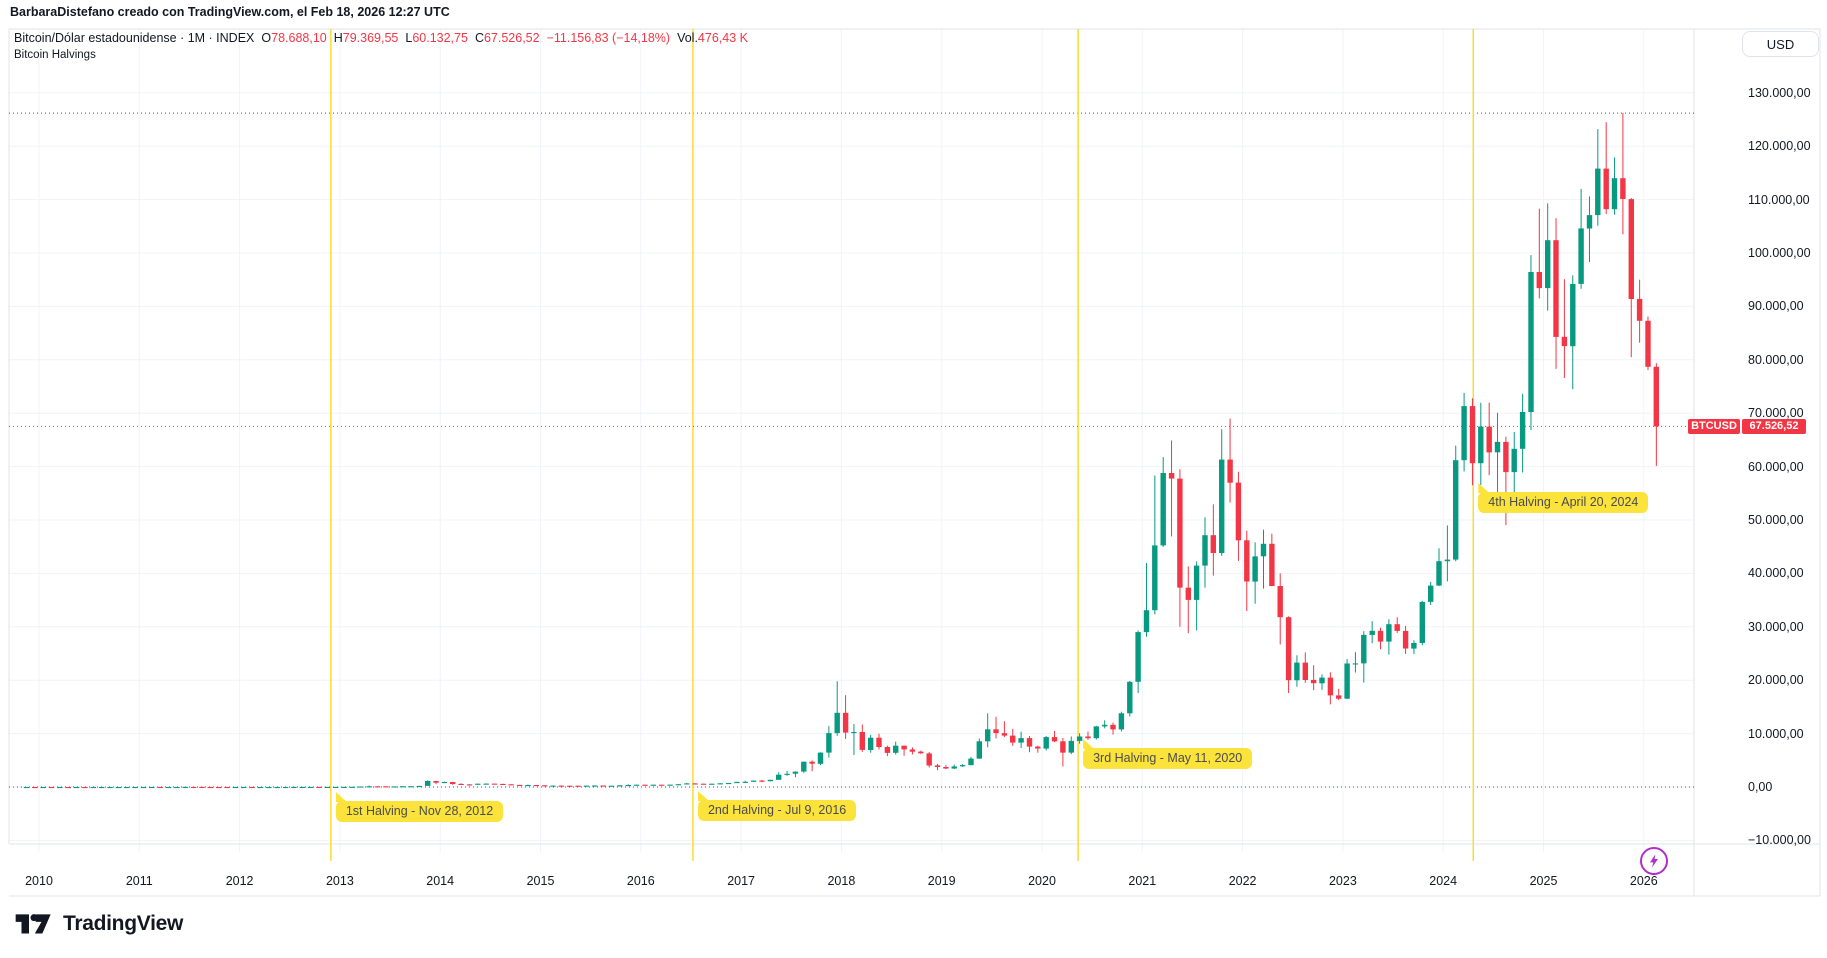 The height and width of the screenshot is (958, 1827). Describe the element at coordinates (419, 811) in the screenshot. I see `halving-annotation: 1st Halving - Nov 28, 2012` at that location.